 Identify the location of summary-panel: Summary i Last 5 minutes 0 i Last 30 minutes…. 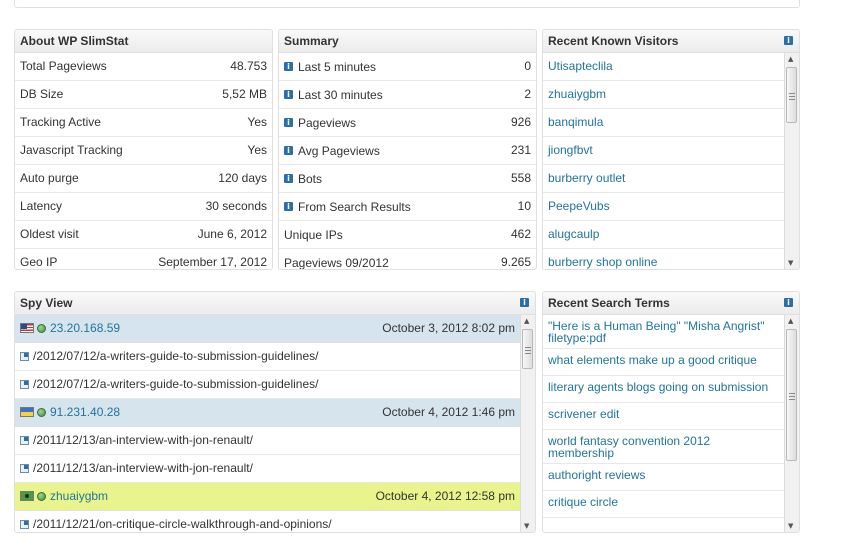
(407, 149).